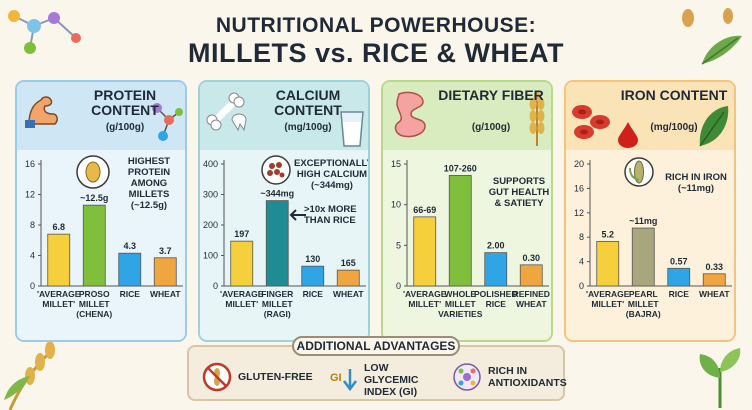 The width and height of the screenshot is (752, 410). Describe the element at coordinates (336, 378) in the screenshot. I see `gi-badge-text: GI` at that location.